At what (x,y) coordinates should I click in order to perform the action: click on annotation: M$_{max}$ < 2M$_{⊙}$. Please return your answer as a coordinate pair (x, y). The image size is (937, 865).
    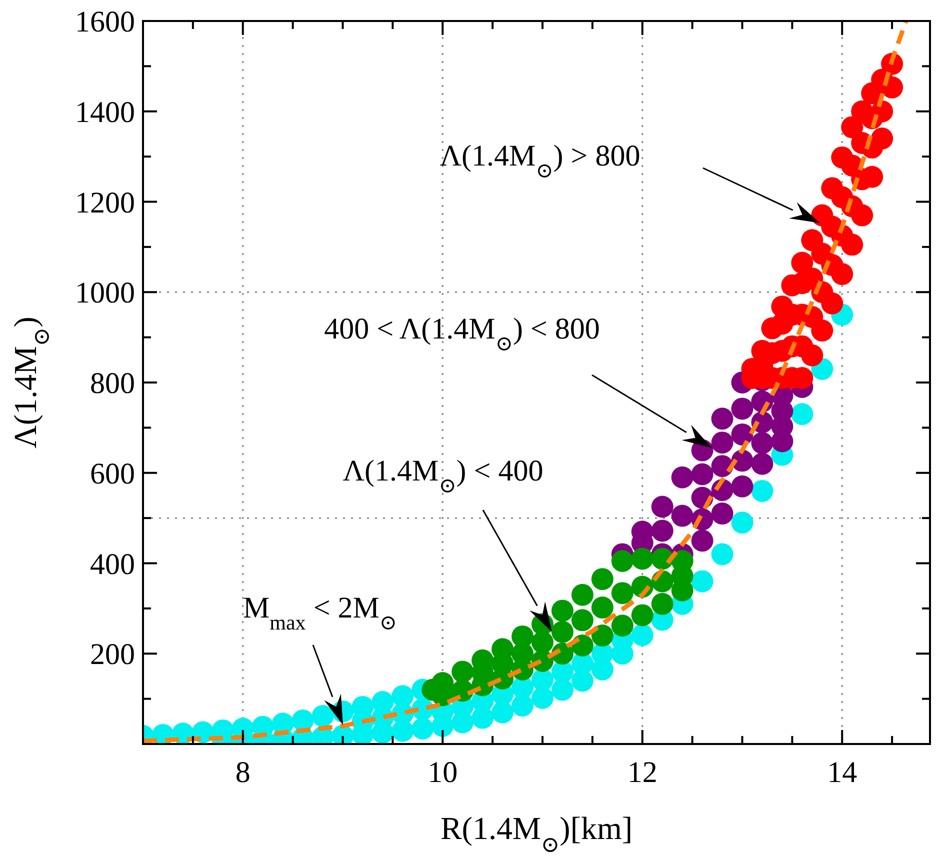
    Looking at the image, I should click on (320, 613).